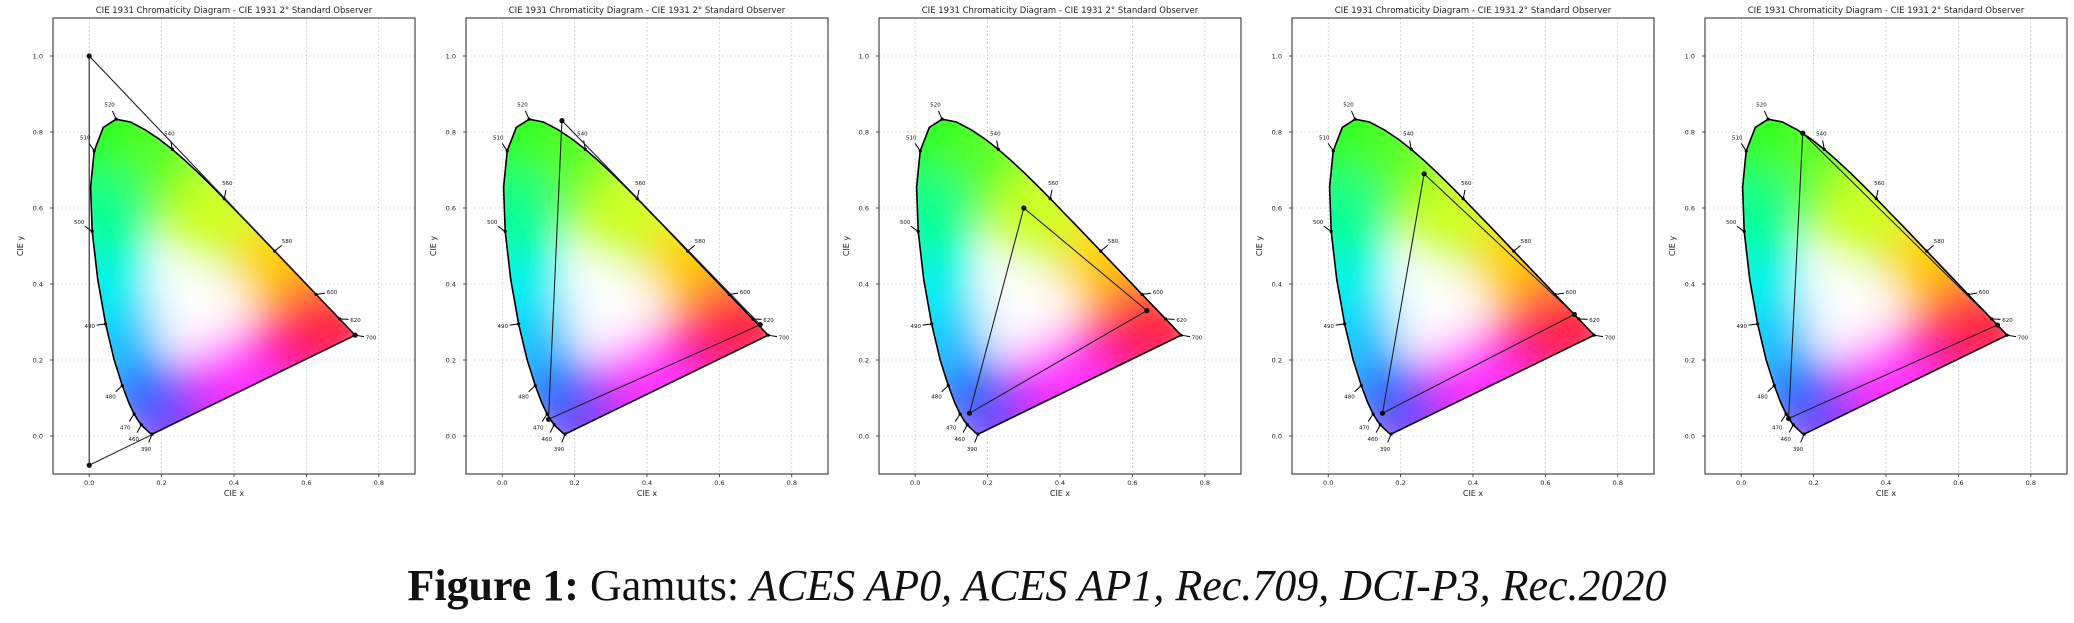  I want to click on y-tick-label: 0.6, so click(1690, 208).